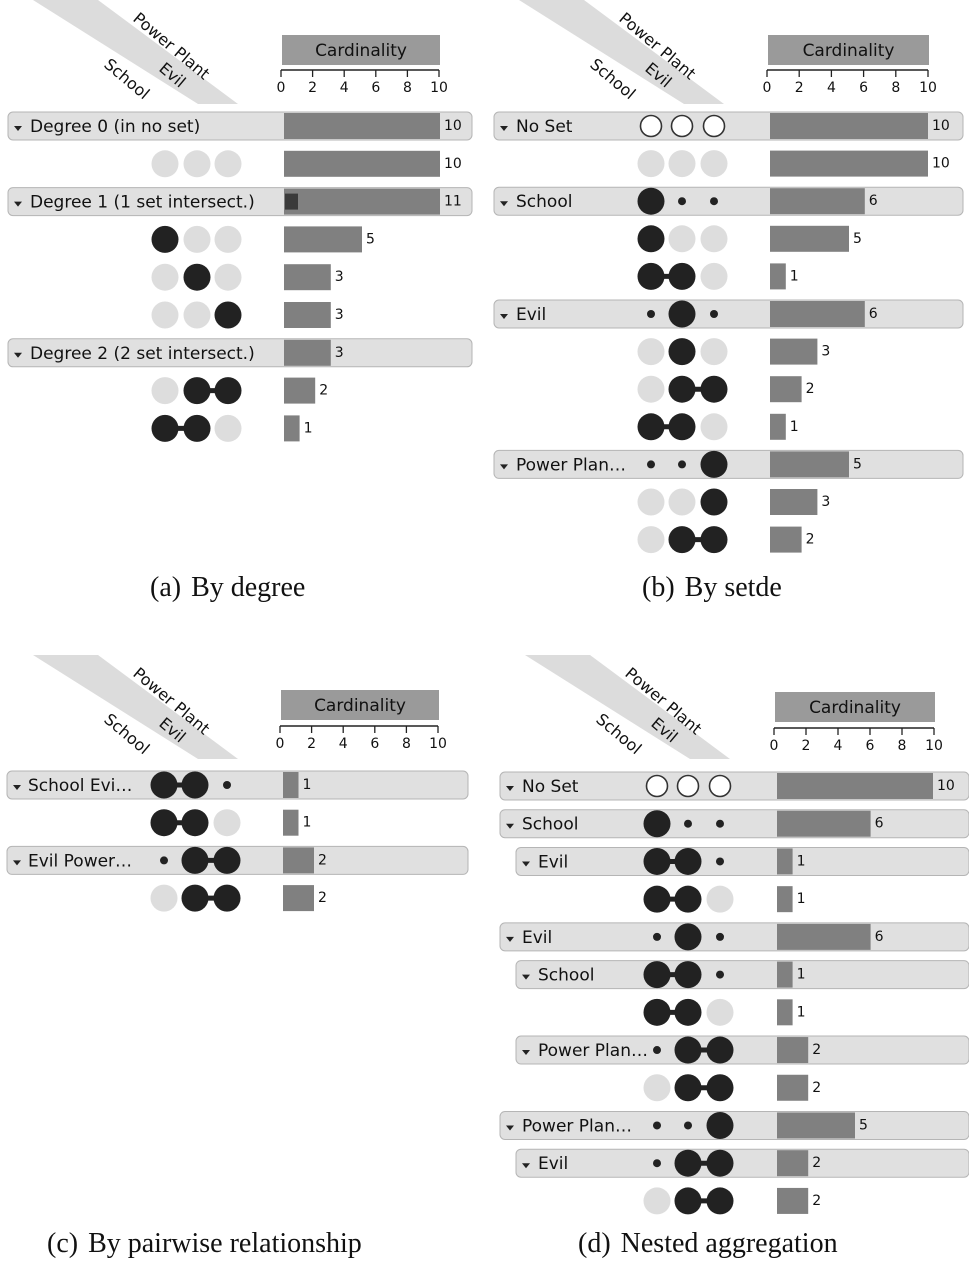 This screenshot has width=969, height=1275. What do you see at coordinates (825, 352) in the screenshot?
I see `bar-value-label: 3` at bounding box center [825, 352].